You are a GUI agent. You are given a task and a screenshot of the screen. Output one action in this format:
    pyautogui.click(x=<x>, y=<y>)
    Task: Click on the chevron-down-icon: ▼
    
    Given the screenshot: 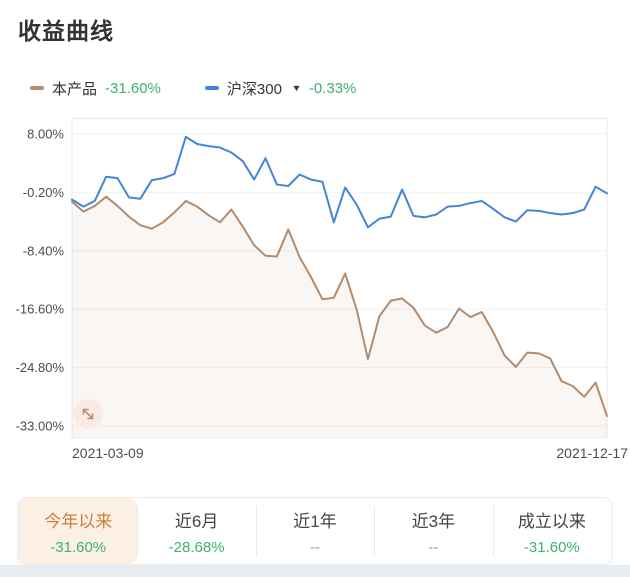 What is the action you would take?
    pyautogui.click(x=296, y=88)
    